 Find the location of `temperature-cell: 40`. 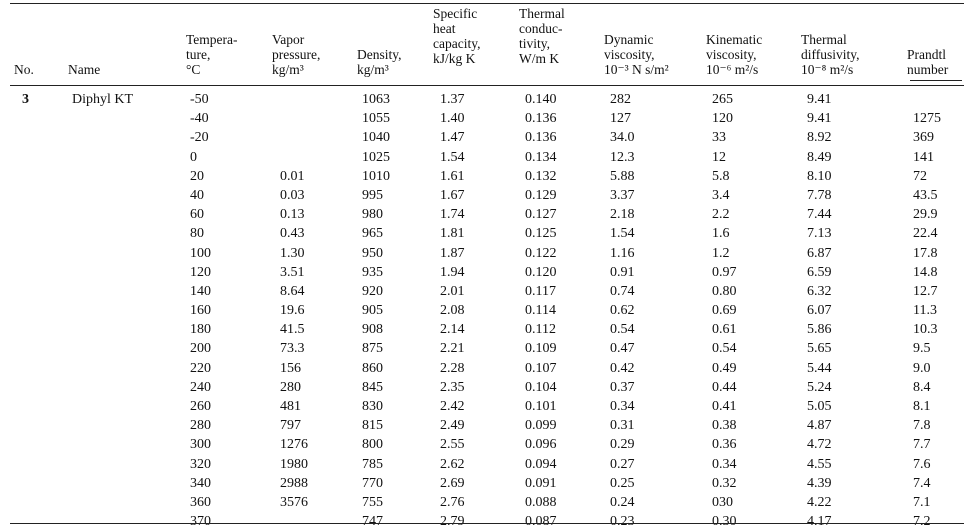

temperature-cell: 40 is located at coordinates (197, 195).